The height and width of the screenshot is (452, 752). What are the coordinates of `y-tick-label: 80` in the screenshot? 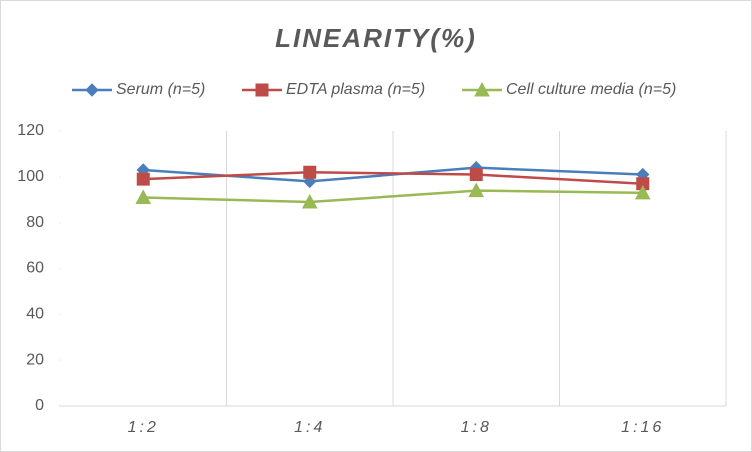 It's located at (35, 222).